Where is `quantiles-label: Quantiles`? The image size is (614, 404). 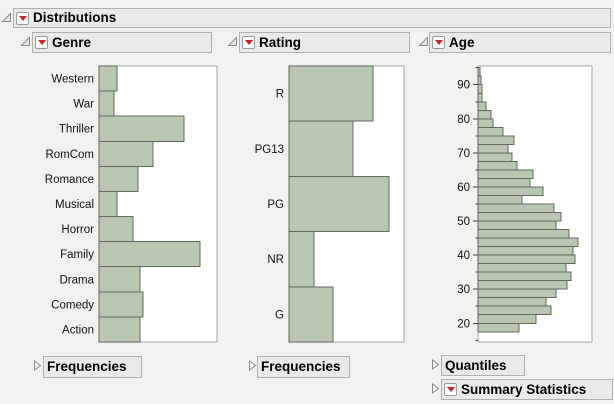
quantiles-label: Quantiles is located at coordinates (476, 365).